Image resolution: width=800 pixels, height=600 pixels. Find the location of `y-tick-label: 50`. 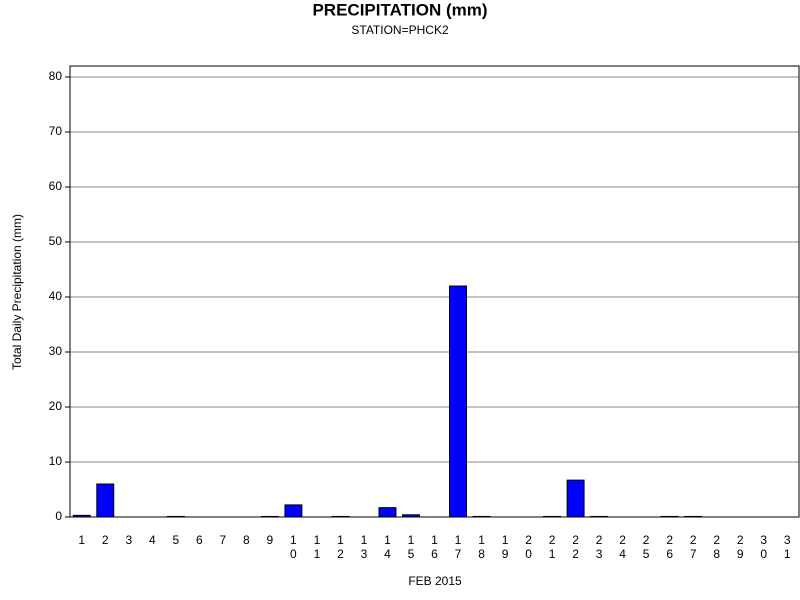

y-tick-label: 50 is located at coordinates (56, 241).